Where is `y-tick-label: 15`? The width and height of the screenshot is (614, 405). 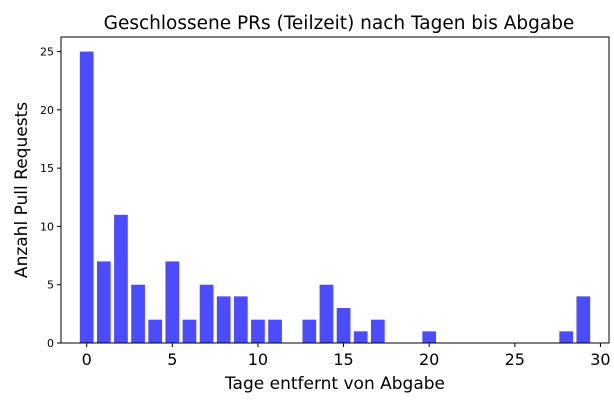 y-tick-label: 15 is located at coordinates (47, 168).